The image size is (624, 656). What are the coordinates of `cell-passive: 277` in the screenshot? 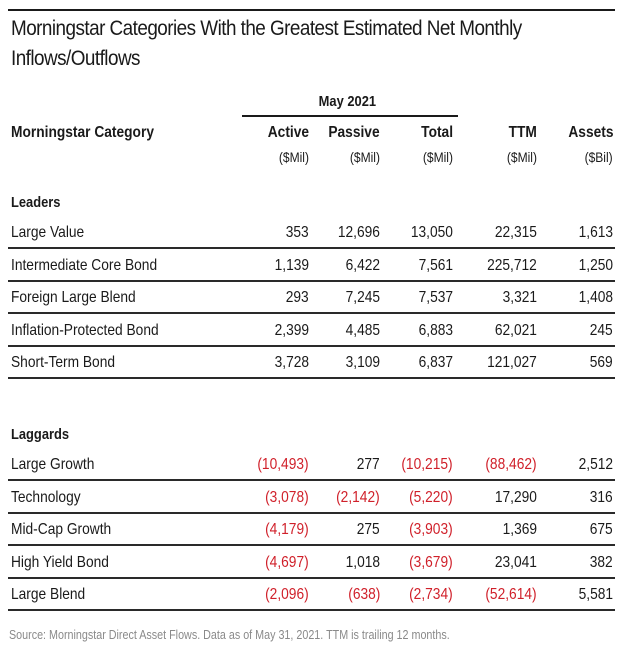 It's located at (366, 465).